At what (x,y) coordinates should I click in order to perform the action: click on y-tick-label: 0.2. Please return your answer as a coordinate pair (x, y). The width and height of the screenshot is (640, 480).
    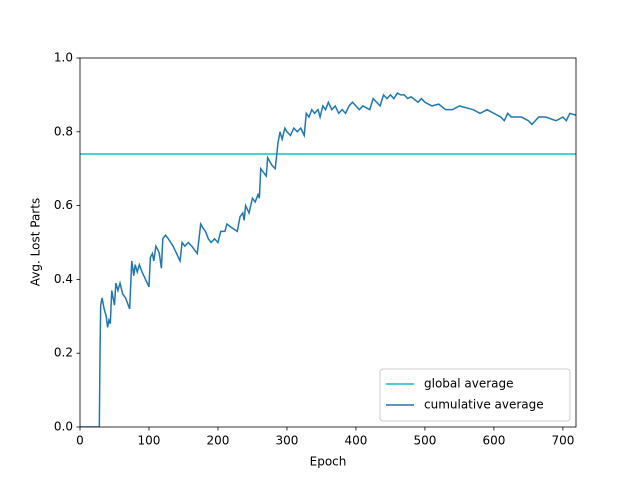
    Looking at the image, I should click on (63, 353).